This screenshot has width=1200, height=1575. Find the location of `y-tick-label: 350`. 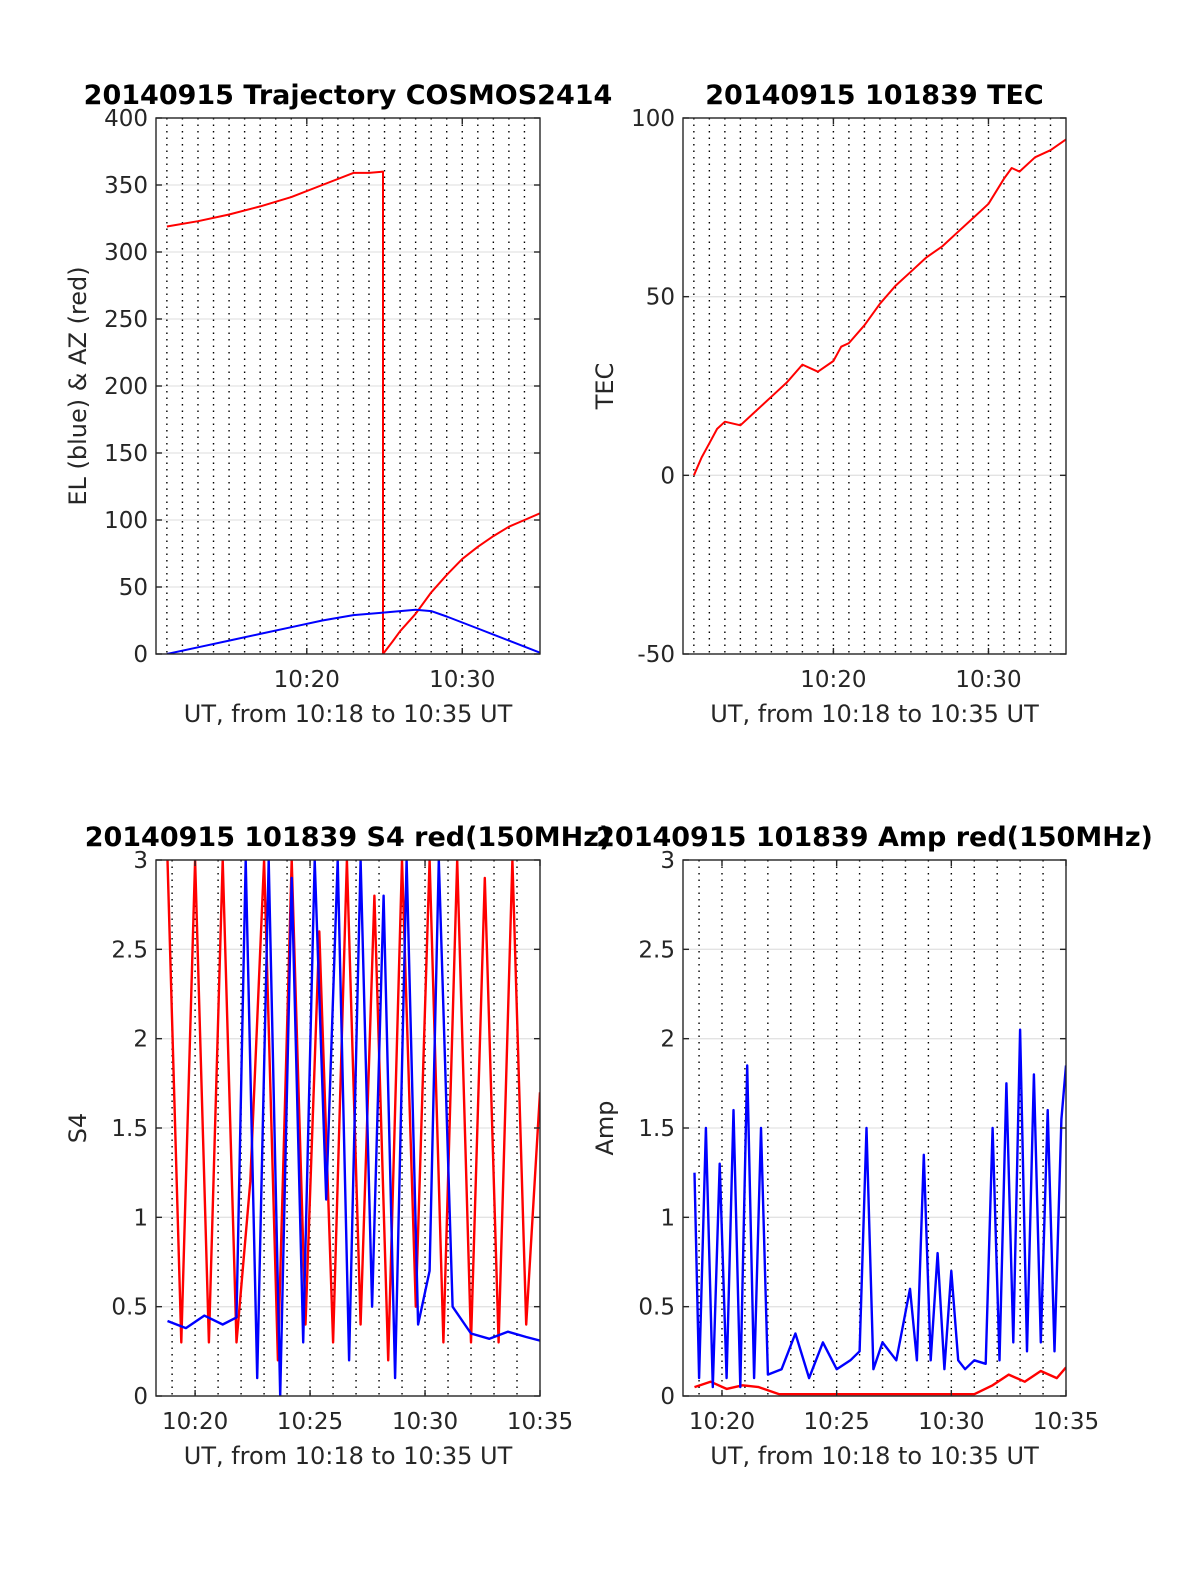

y-tick-label: 350 is located at coordinates (126, 186).